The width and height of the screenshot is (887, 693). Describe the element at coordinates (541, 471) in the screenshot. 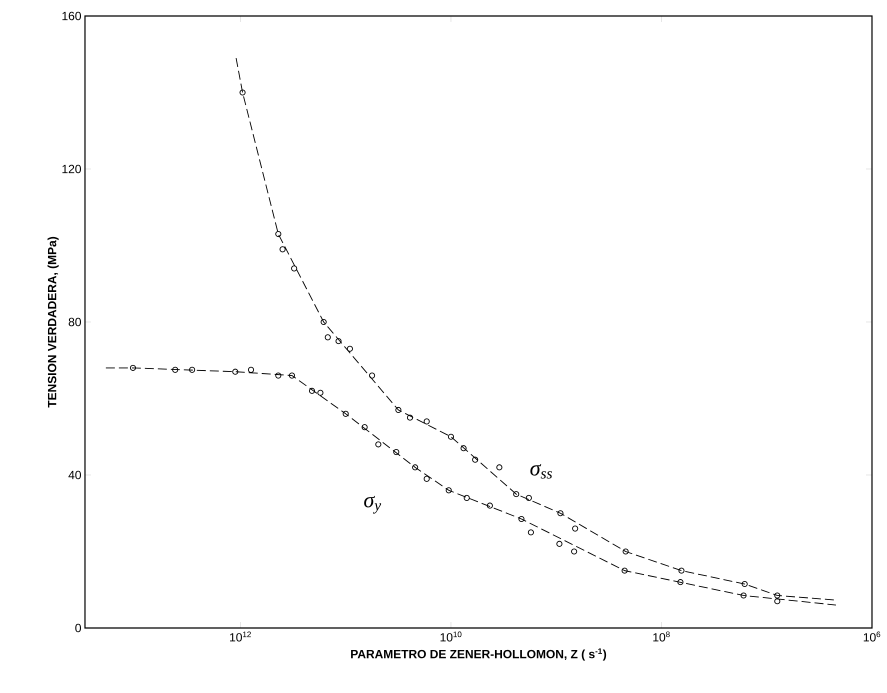

I see `series-label: σ$_{ss}$` at that location.